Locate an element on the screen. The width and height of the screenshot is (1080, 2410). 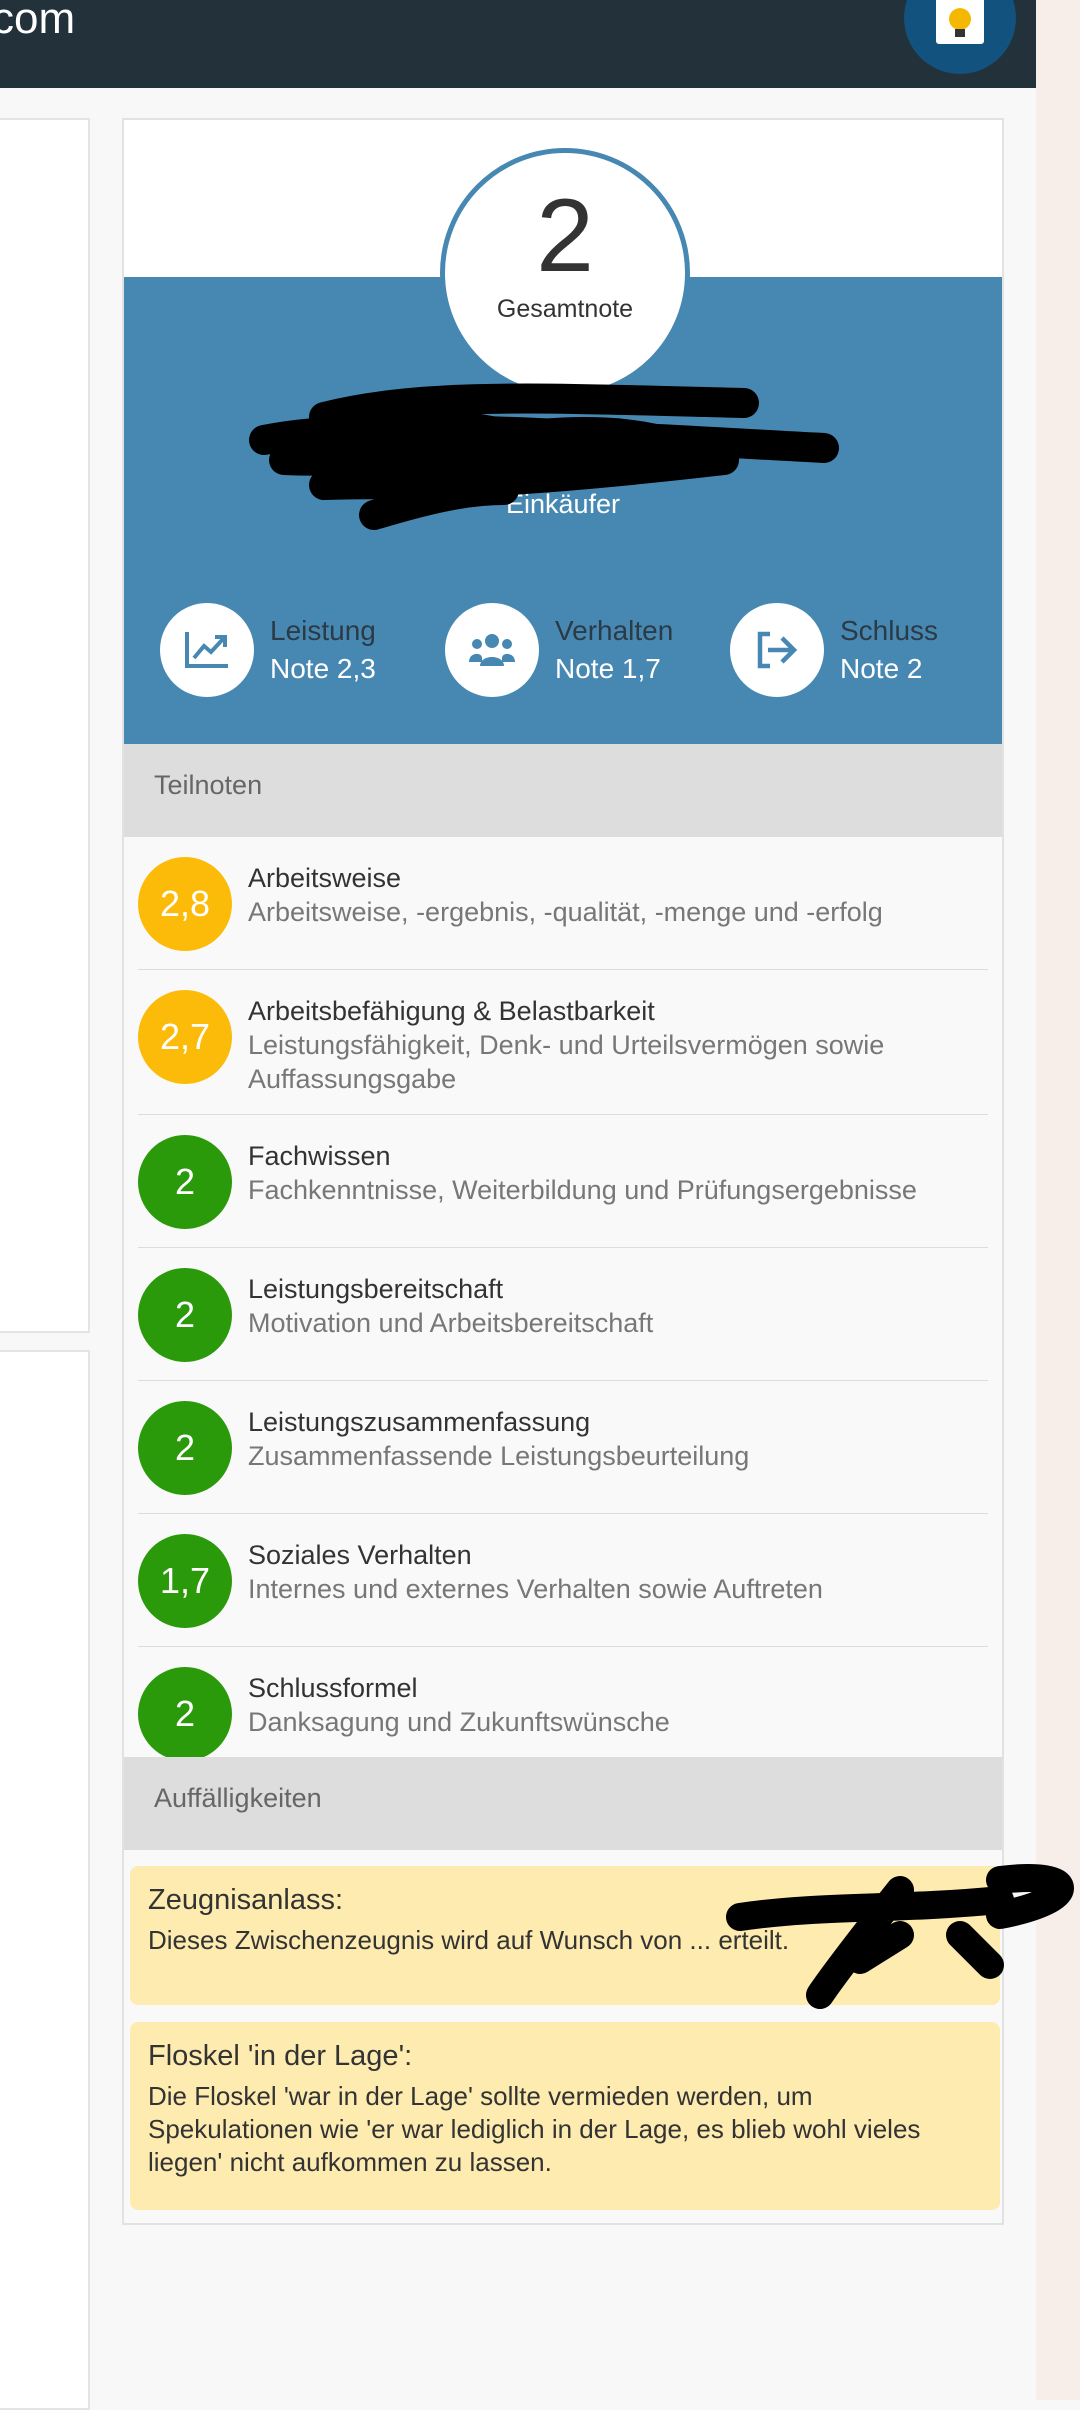
category-label: Schluss is located at coordinates (889, 630).